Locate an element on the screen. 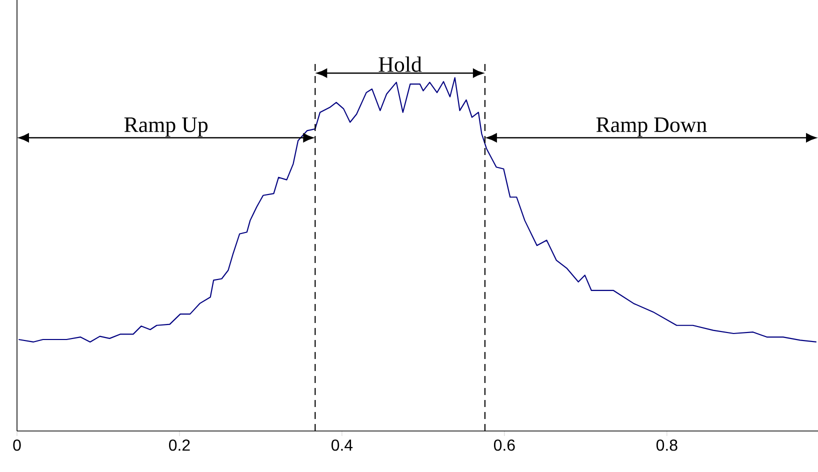 This screenshot has width=818, height=472. x-tick-label: 0.8 is located at coordinates (667, 445).